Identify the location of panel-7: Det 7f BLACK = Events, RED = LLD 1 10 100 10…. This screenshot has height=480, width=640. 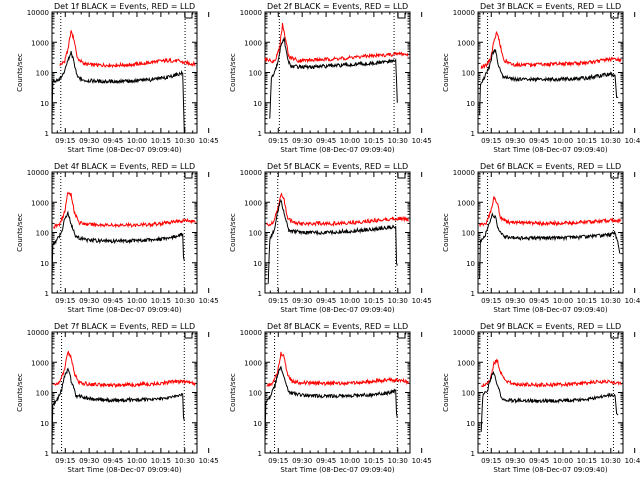
(117, 398).